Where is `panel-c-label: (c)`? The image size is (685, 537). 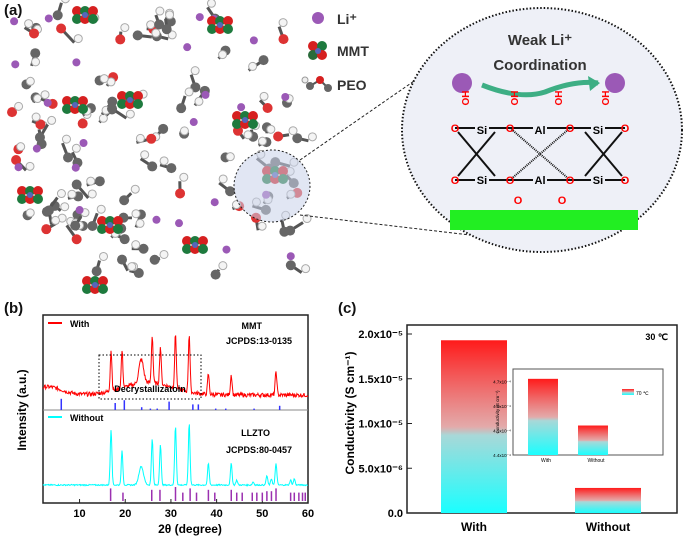 panel-c-label: (c) is located at coordinates (347, 308).